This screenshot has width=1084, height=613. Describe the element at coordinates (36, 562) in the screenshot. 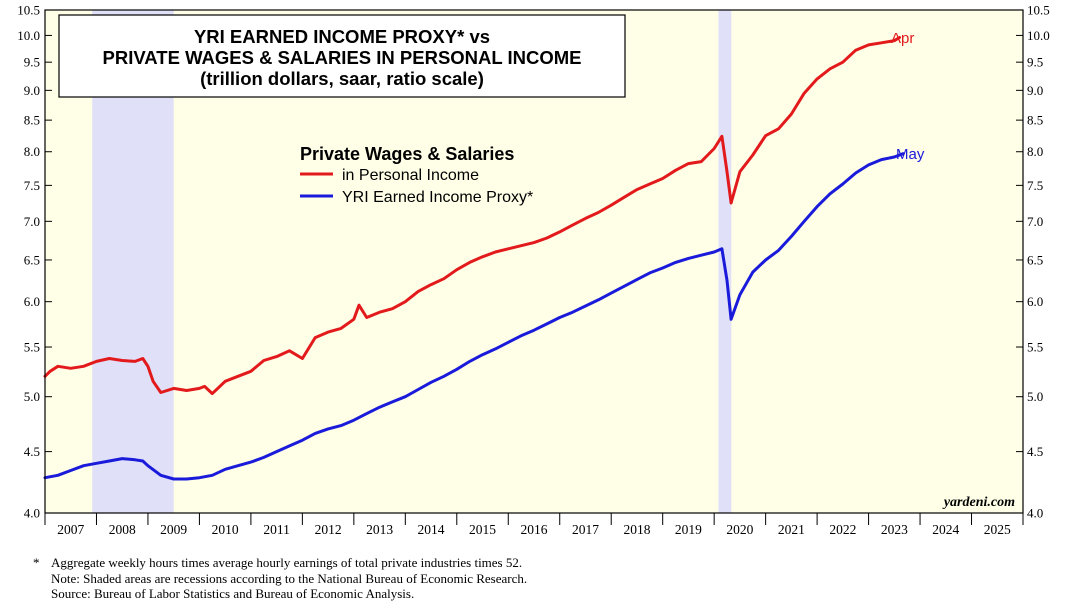

I see `footnote-star: *` at that location.